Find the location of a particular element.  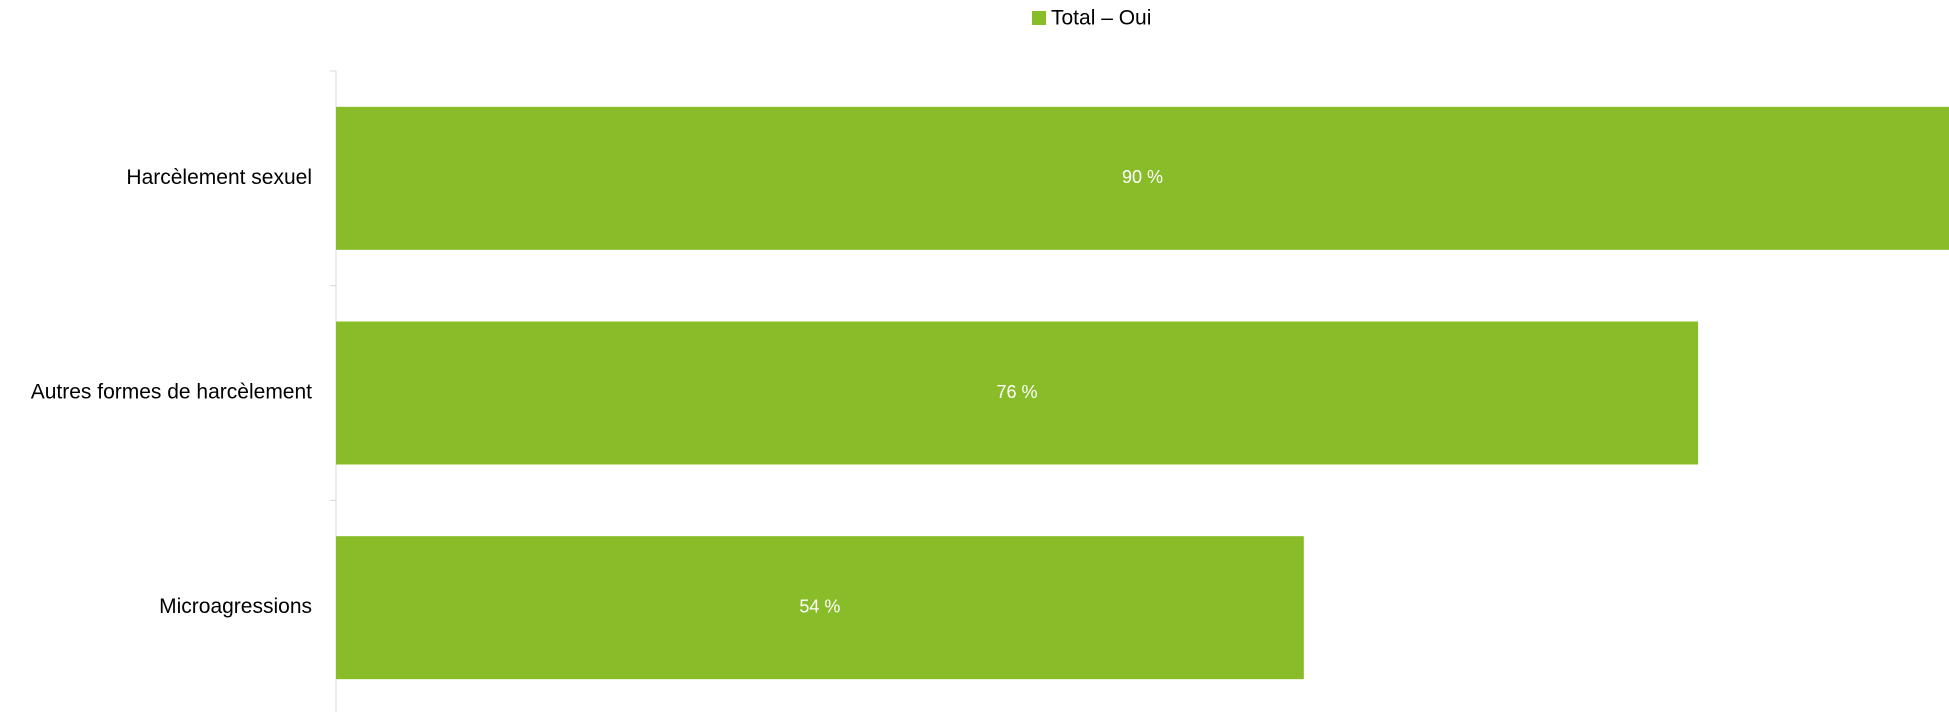

category-label: Microagressions is located at coordinates (235, 606).